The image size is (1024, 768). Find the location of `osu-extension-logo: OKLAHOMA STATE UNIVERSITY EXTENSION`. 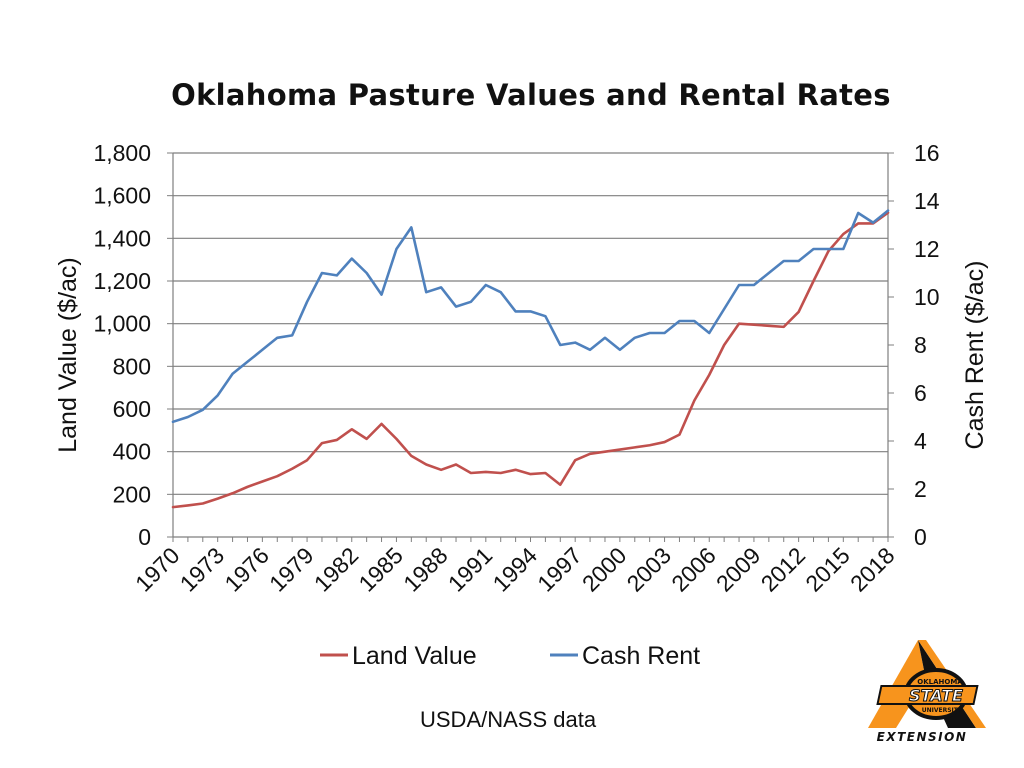

osu-extension-logo: OKLAHOMA STATE UNIVERSITY EXTENSION is located at coordinates (927, 692).